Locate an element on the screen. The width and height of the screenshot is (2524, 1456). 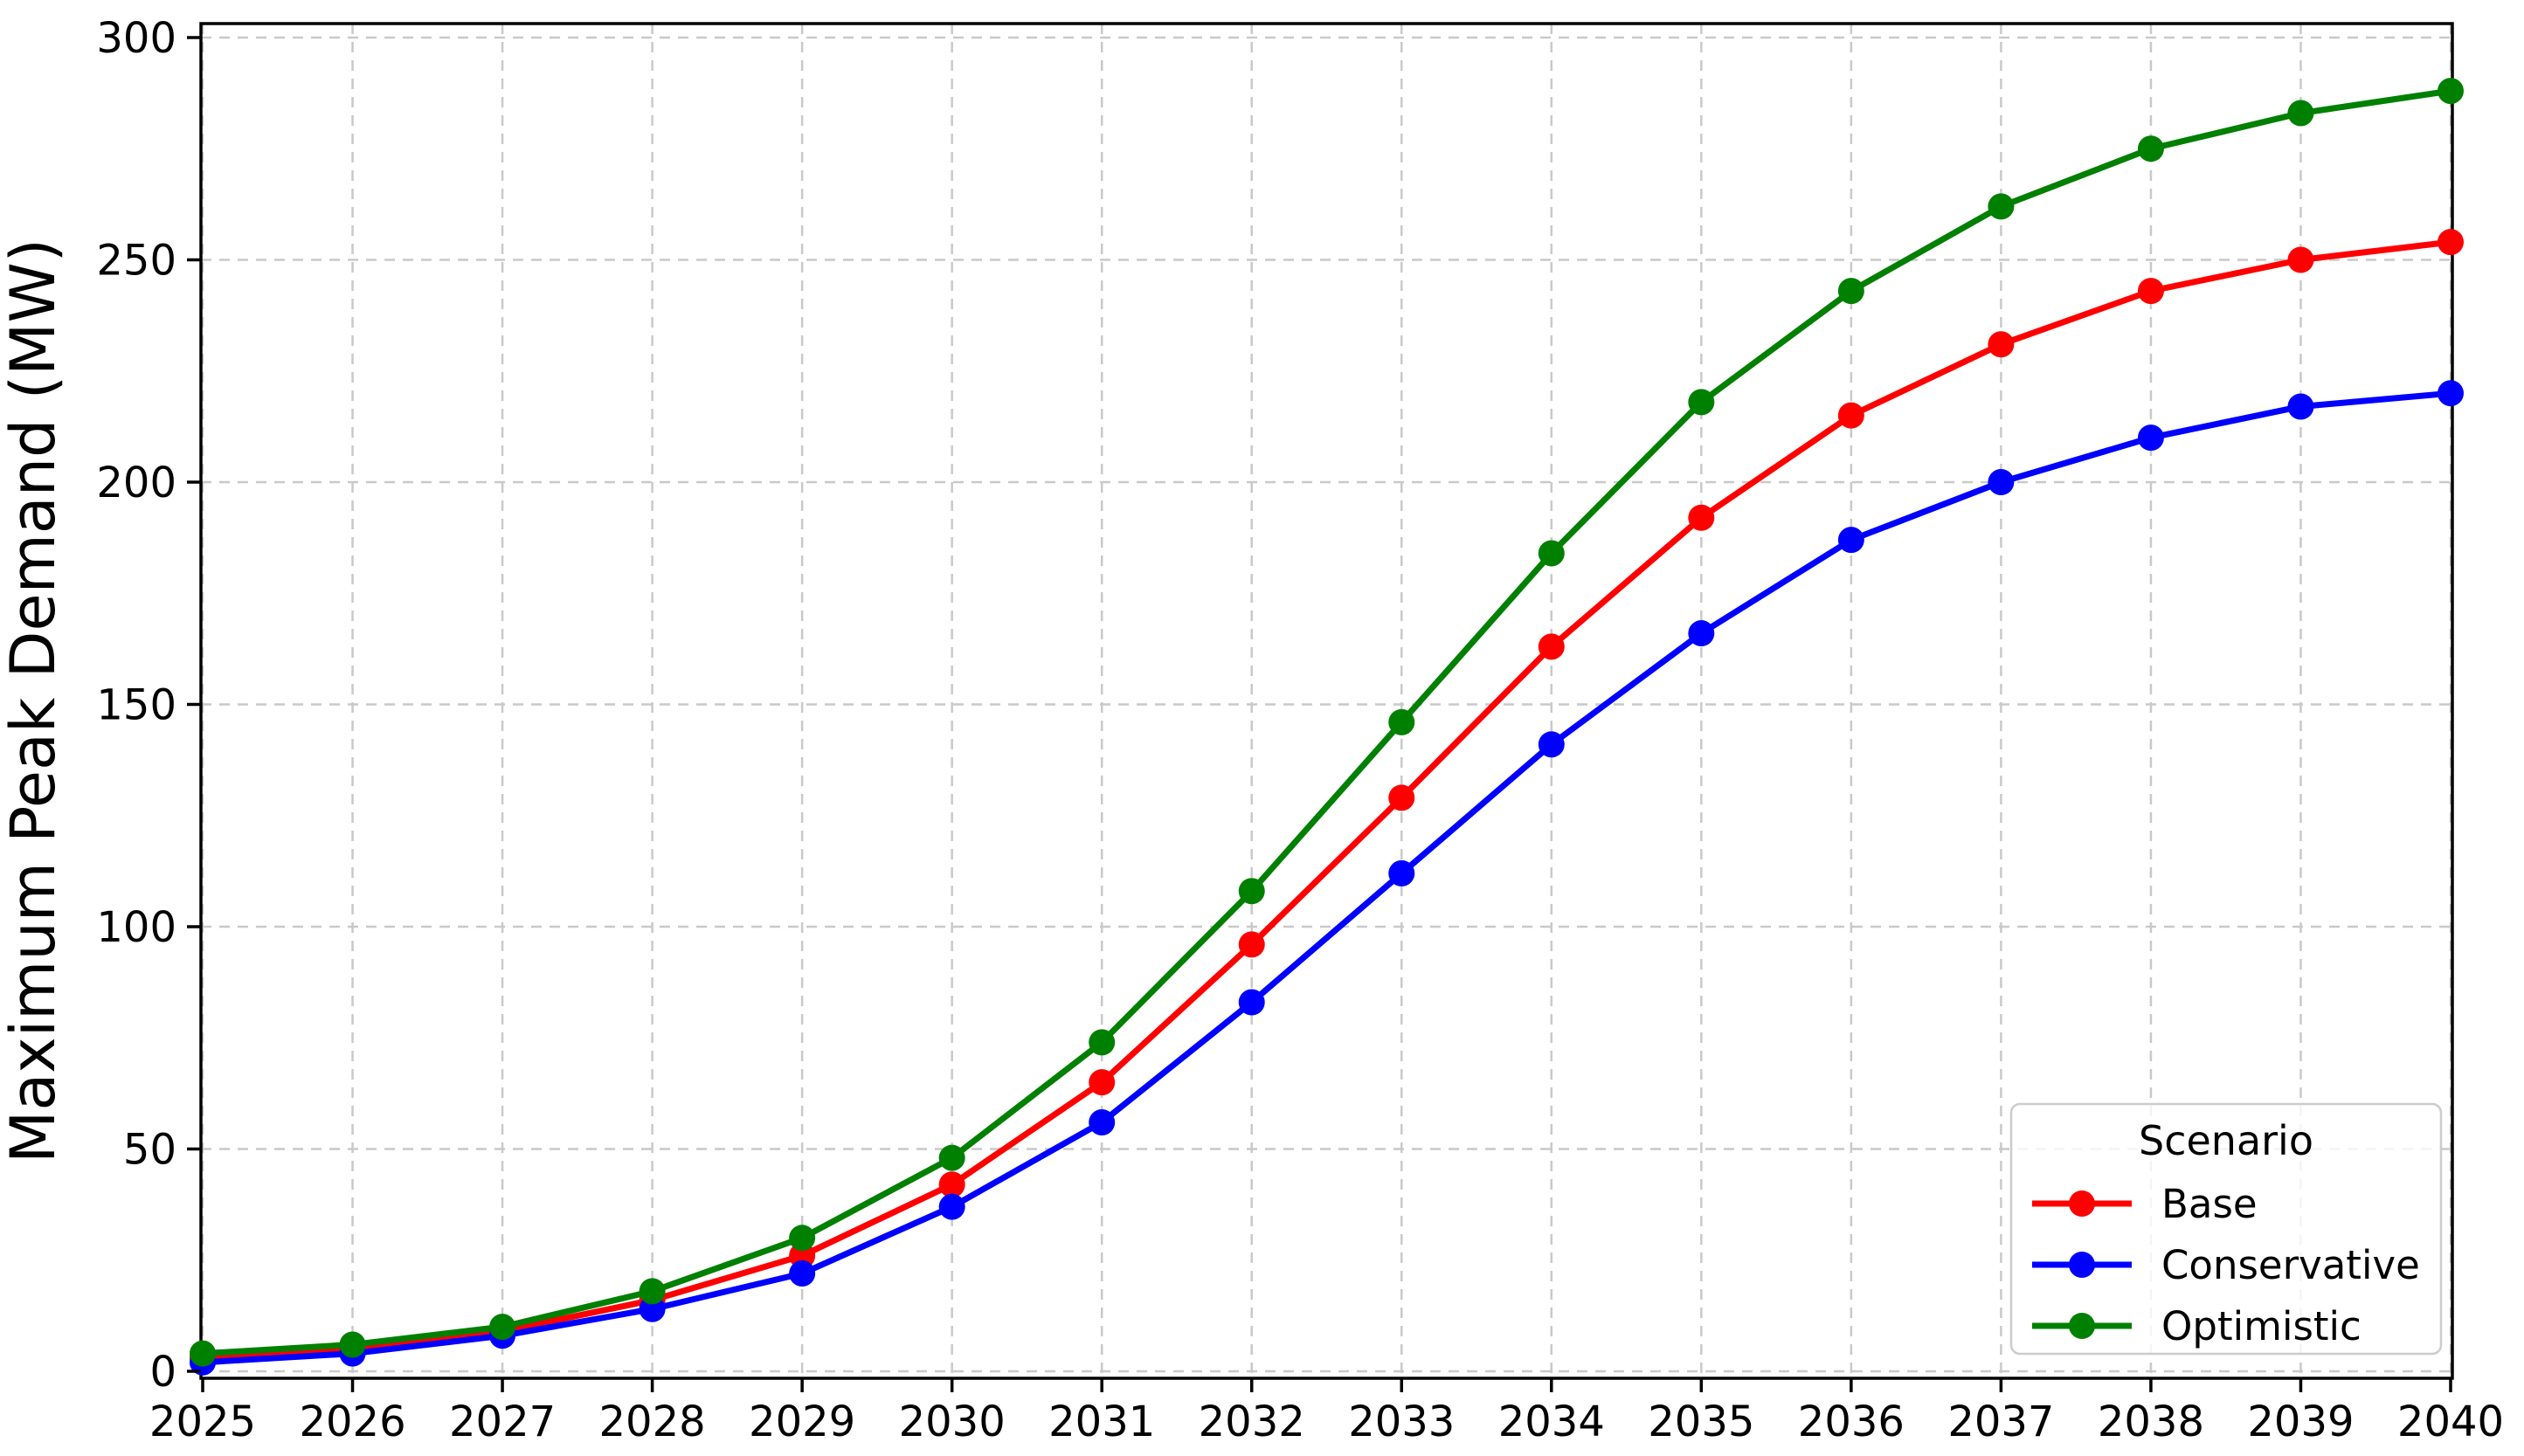
y-tick-label: 0 is located at coordinates (162, 1372).